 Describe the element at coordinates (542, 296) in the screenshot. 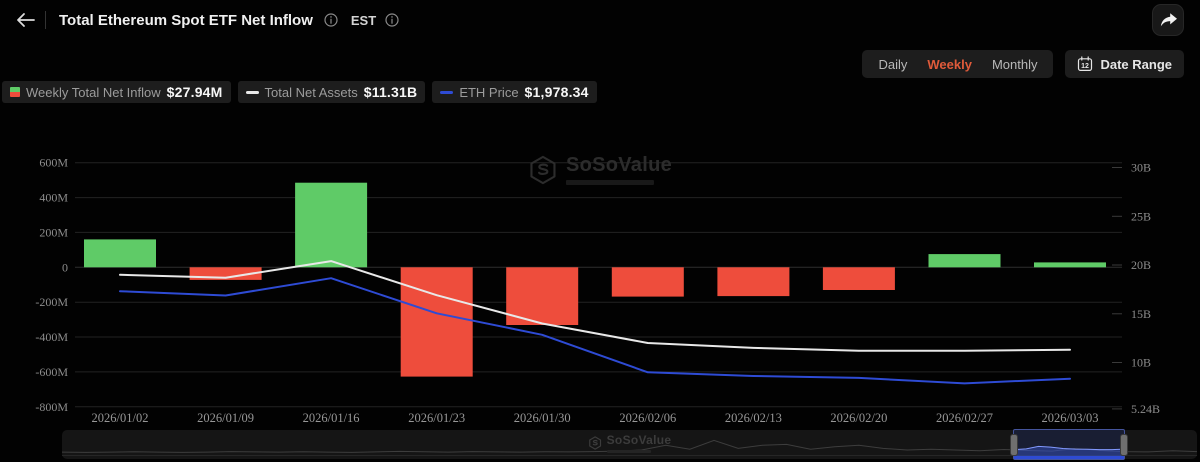

I see `bar-2026/01/30` at that location.